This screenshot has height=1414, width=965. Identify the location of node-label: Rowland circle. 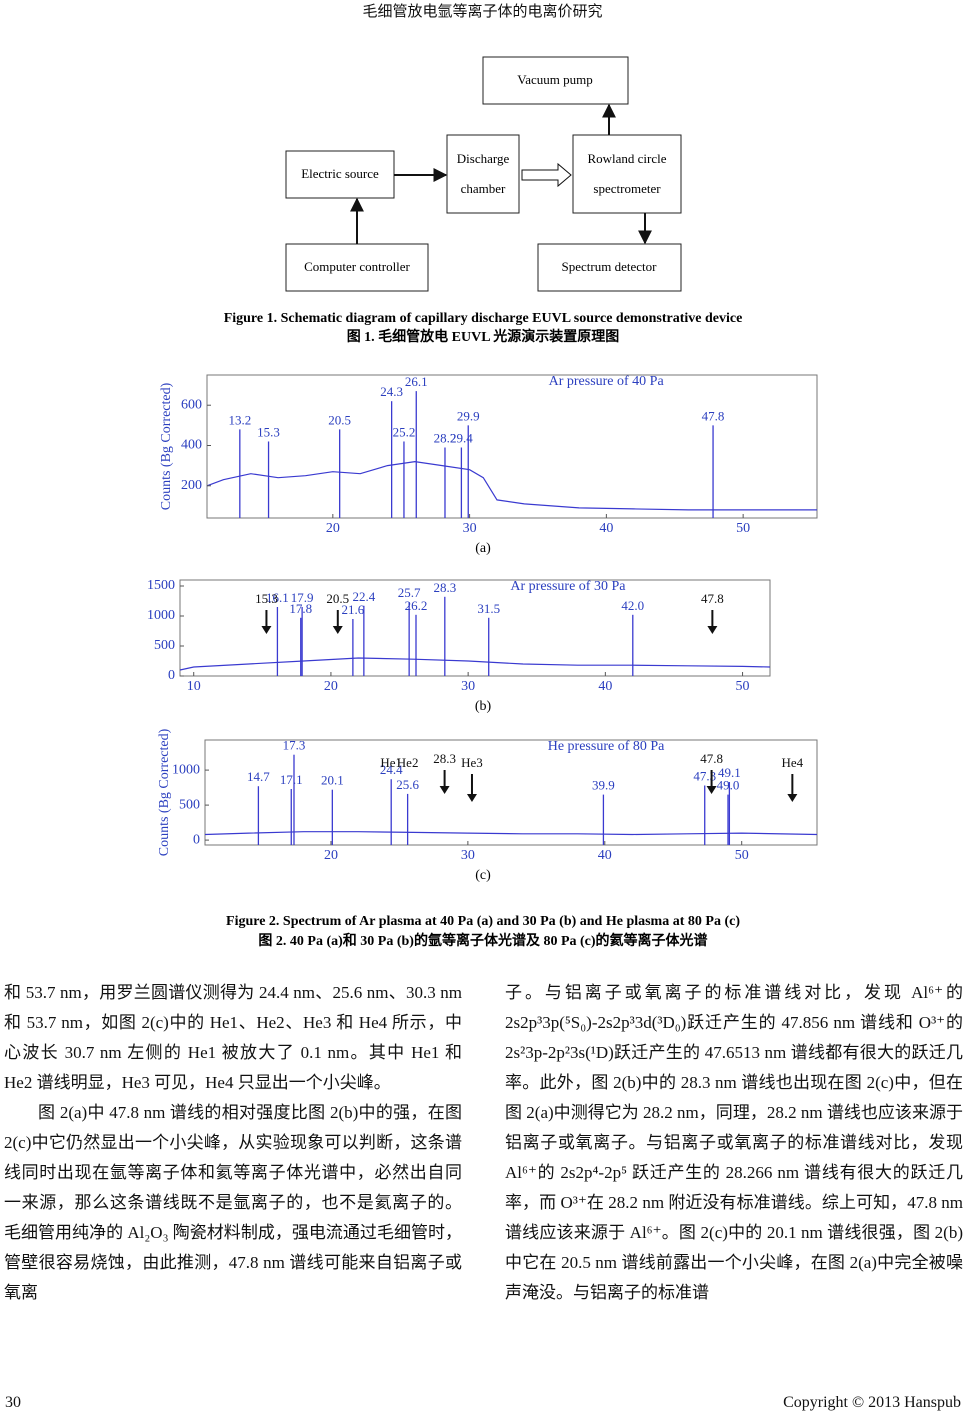
(626, 158).